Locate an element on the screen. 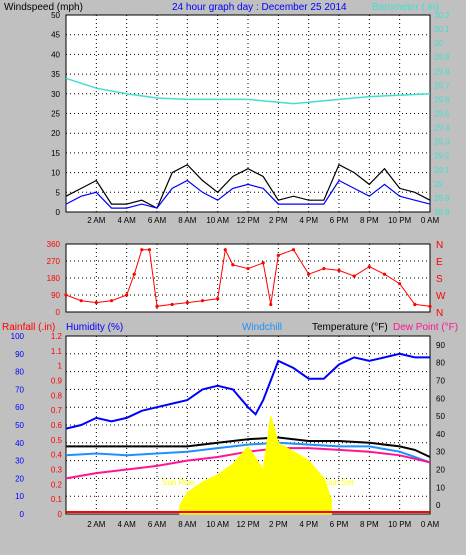  wind-tick-label: 30 is located at coordinates (55, 94).